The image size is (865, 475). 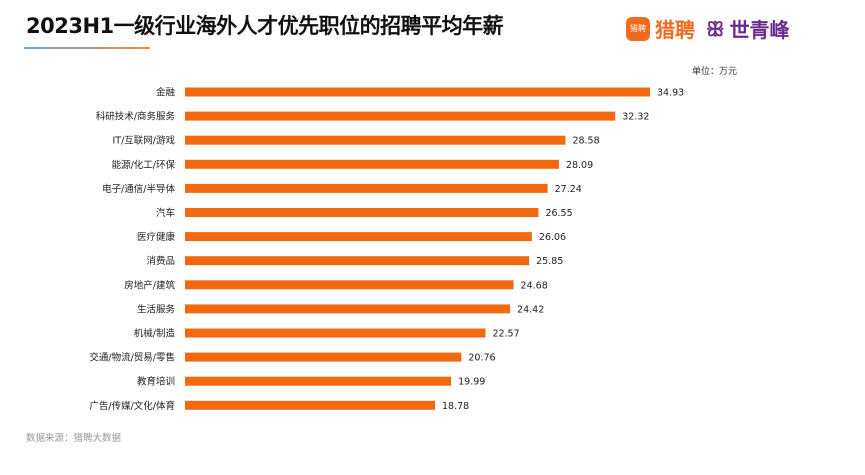 I want to click on value-label: 25.85, so click(x=549, y=261).